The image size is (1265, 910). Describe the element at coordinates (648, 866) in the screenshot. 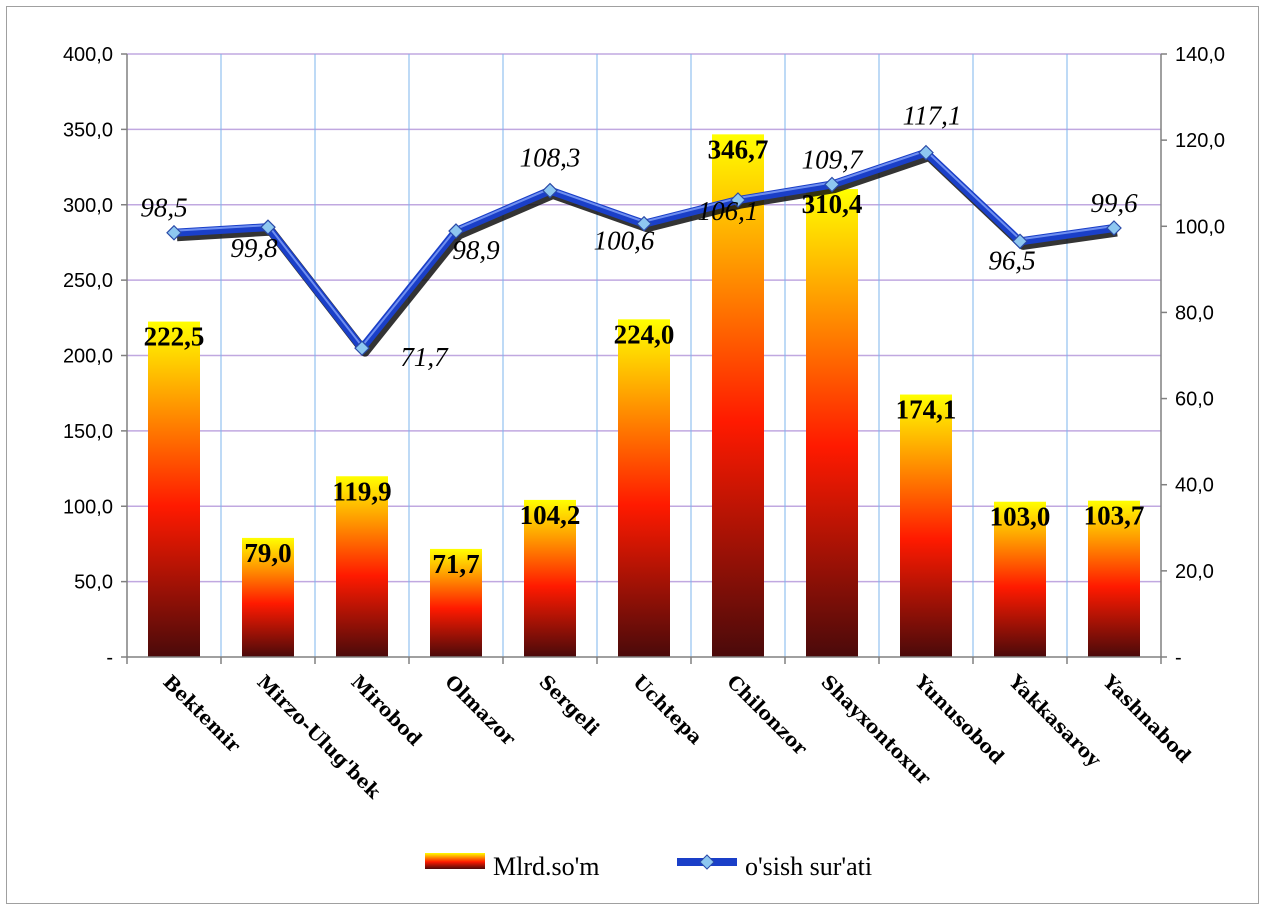

I see `legend: Mlrd.so'm o'sish sur'ati` at that location.